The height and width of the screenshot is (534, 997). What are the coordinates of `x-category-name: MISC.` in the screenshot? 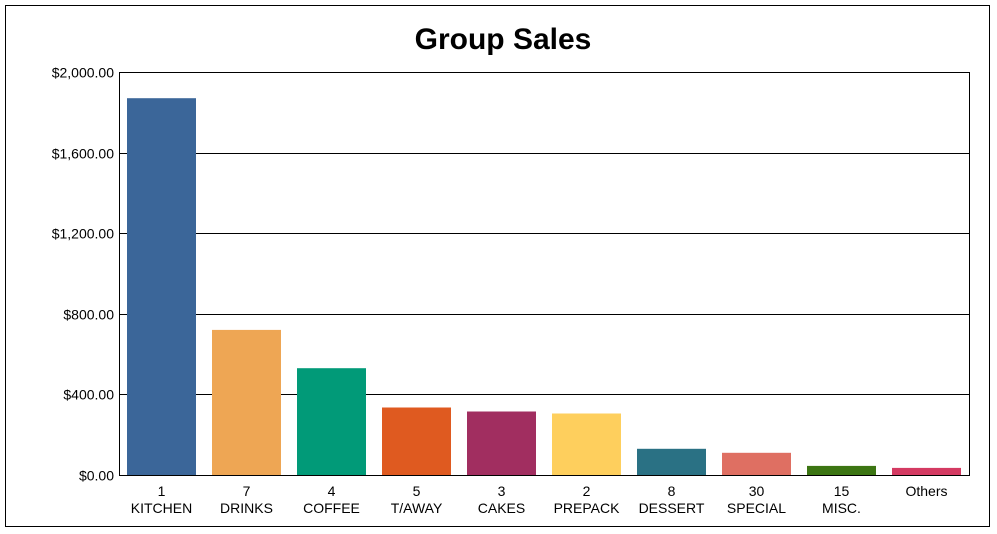 It's located at (841, 508).